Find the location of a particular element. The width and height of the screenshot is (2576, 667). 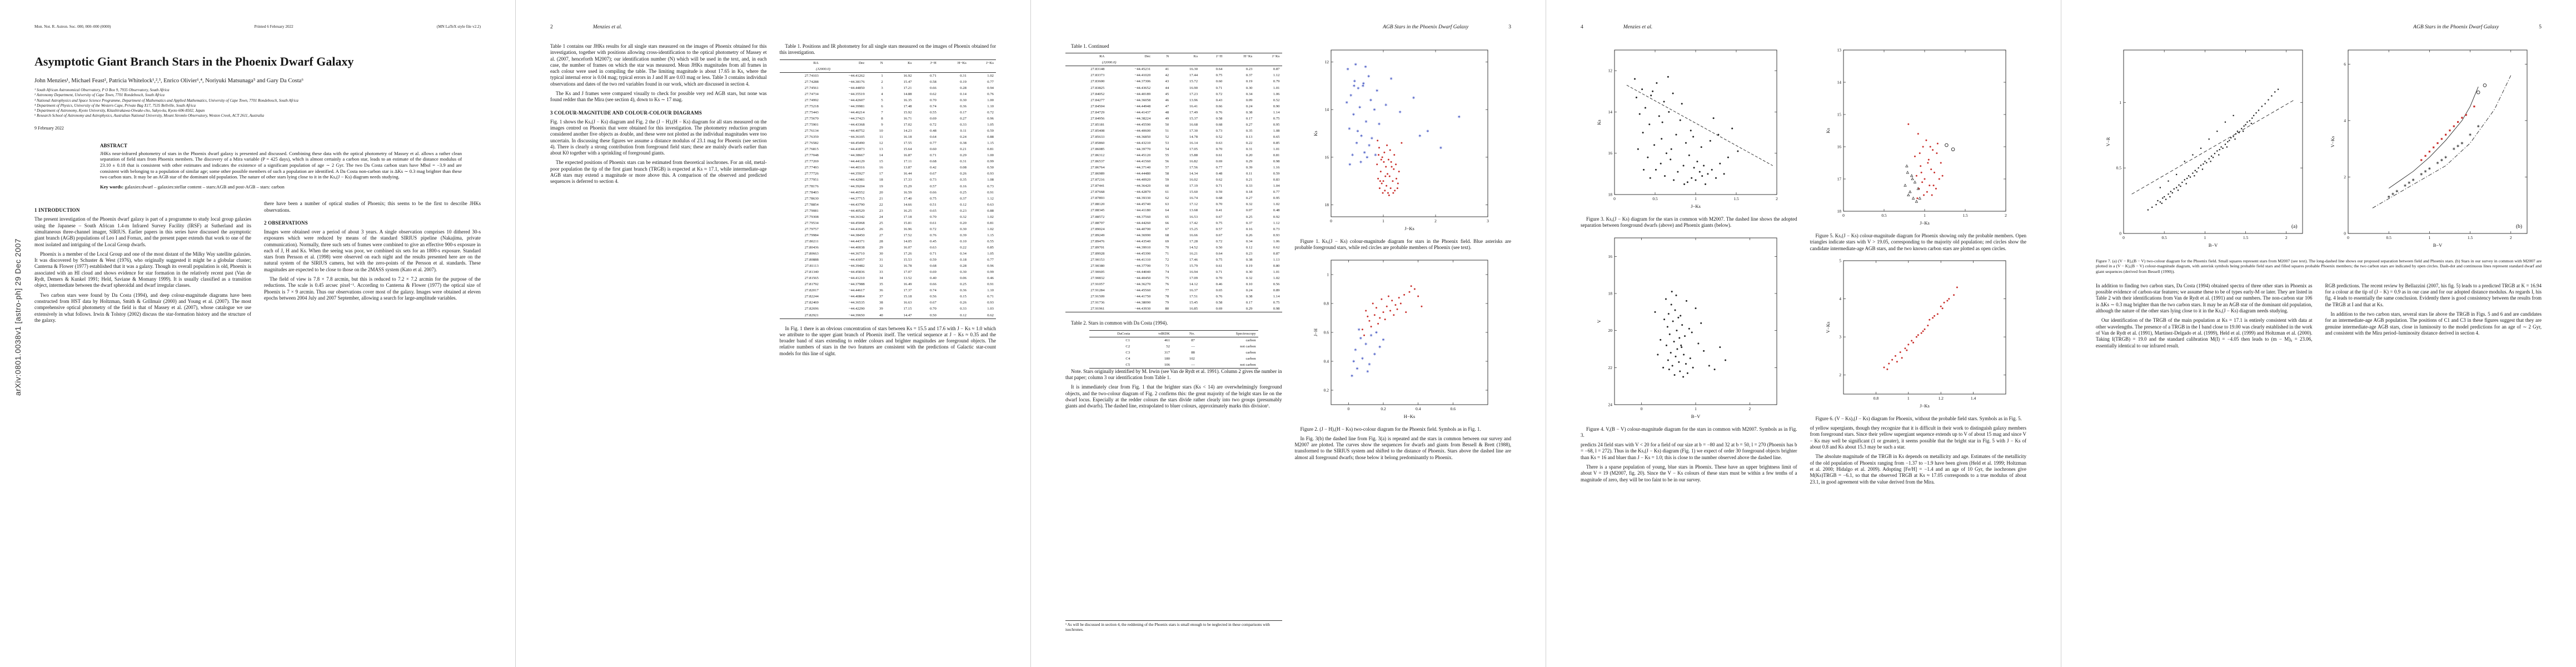

svg-text: 4 is located at coordinates (2345, 120).